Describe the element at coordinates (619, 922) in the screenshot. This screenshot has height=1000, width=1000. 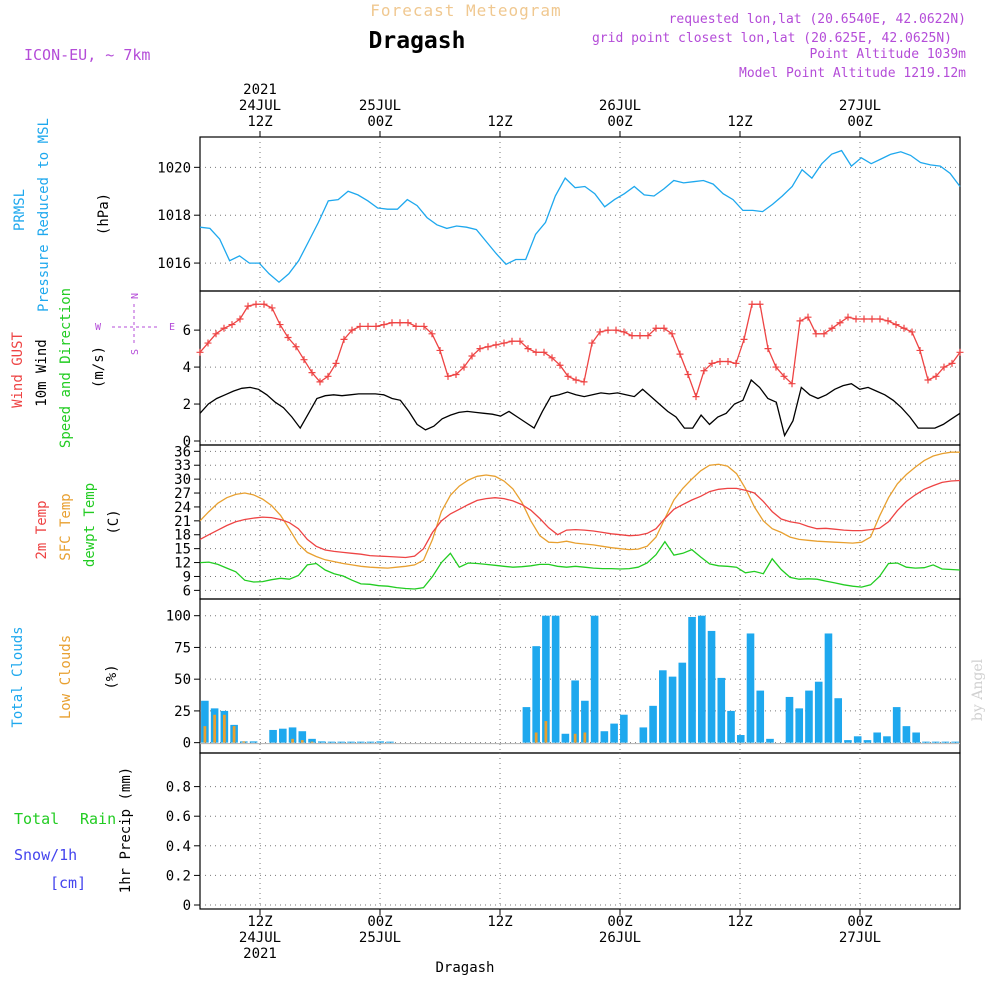
I see `bottom-time-label: 00Z` at that location.